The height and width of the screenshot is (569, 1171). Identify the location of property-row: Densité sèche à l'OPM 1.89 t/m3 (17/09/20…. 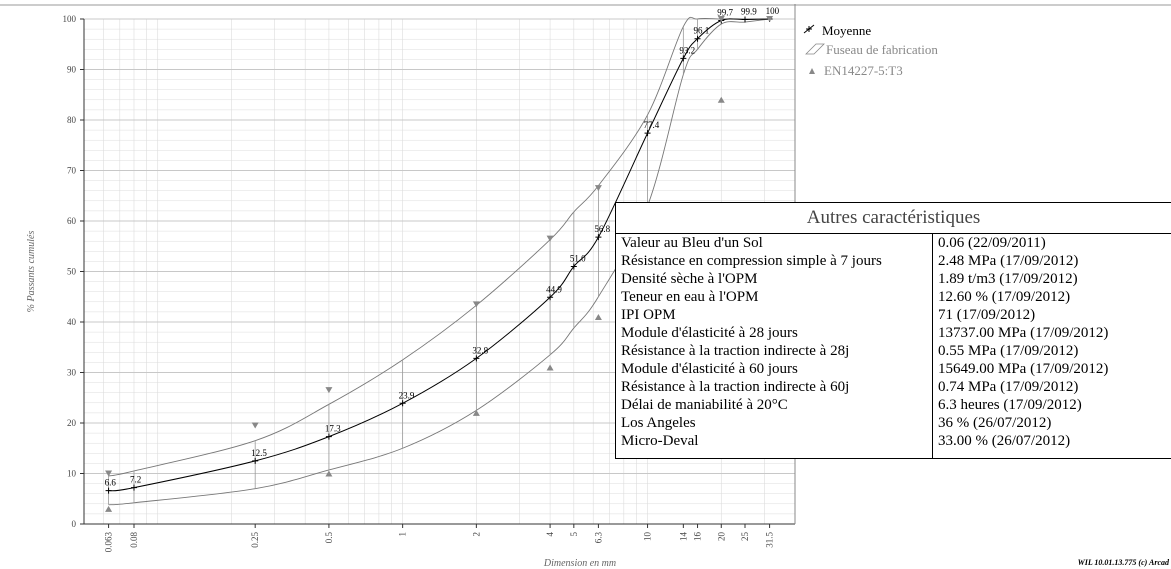
(893, 279).